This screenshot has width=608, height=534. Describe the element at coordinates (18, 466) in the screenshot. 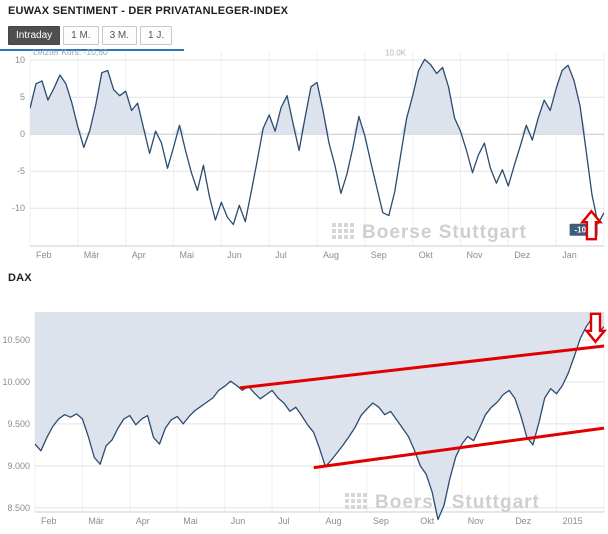

I see `y-axis-label: 9.000` at that location.